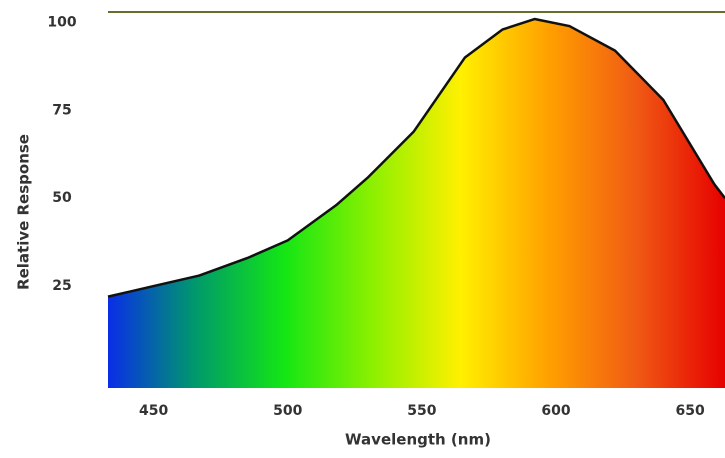  Describe the element at coordinates (61, 286) in the screenshot. I see `y-tick-label: 25` at that location.